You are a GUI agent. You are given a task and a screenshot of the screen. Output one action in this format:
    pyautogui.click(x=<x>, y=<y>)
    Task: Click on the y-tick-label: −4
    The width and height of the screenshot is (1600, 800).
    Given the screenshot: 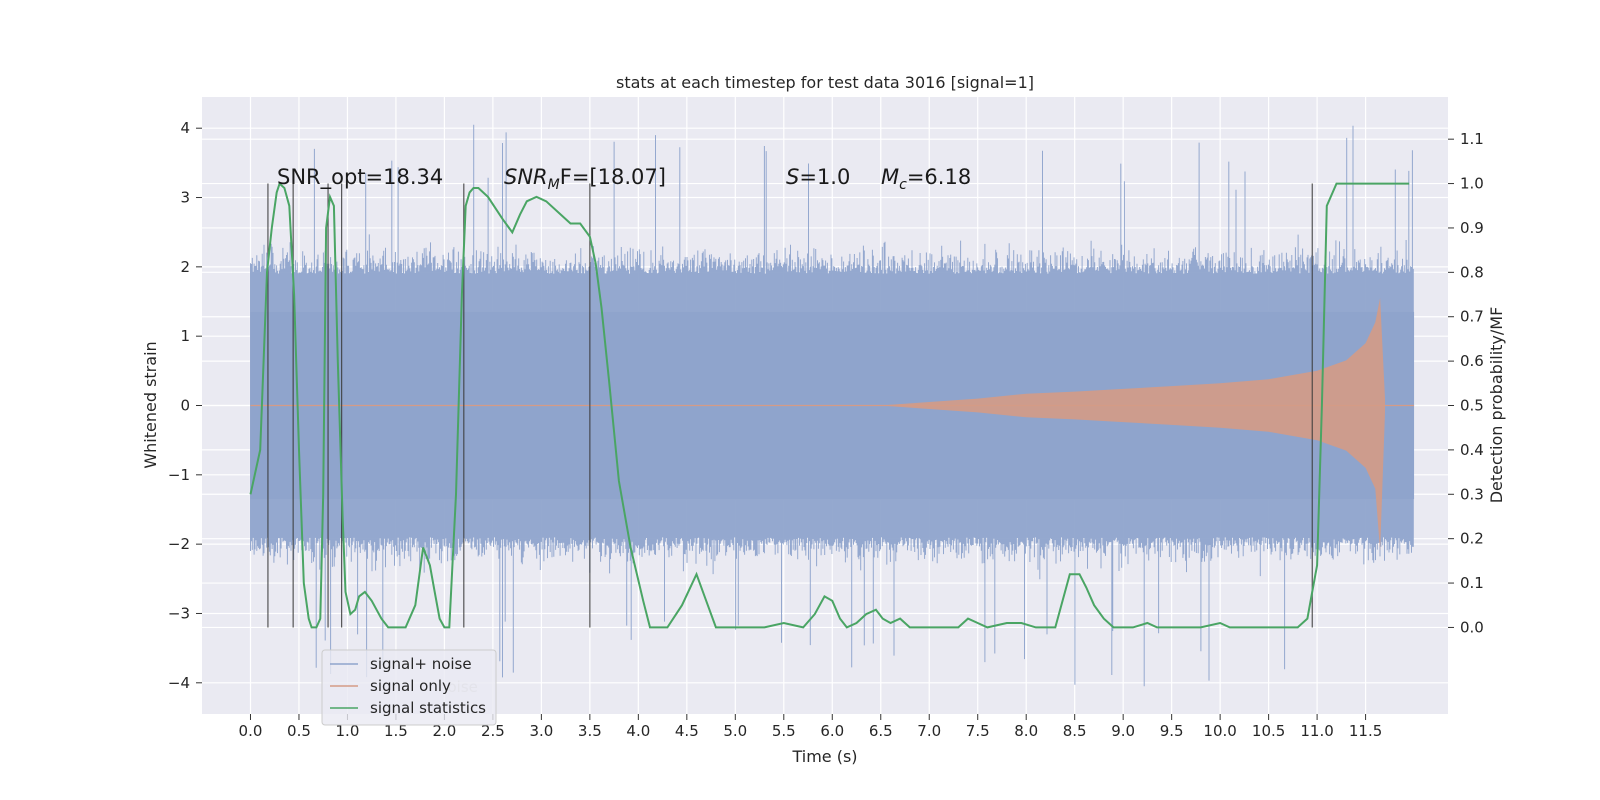 What is the action you would take?
    pyautogui.click(x=179, y=683)
    